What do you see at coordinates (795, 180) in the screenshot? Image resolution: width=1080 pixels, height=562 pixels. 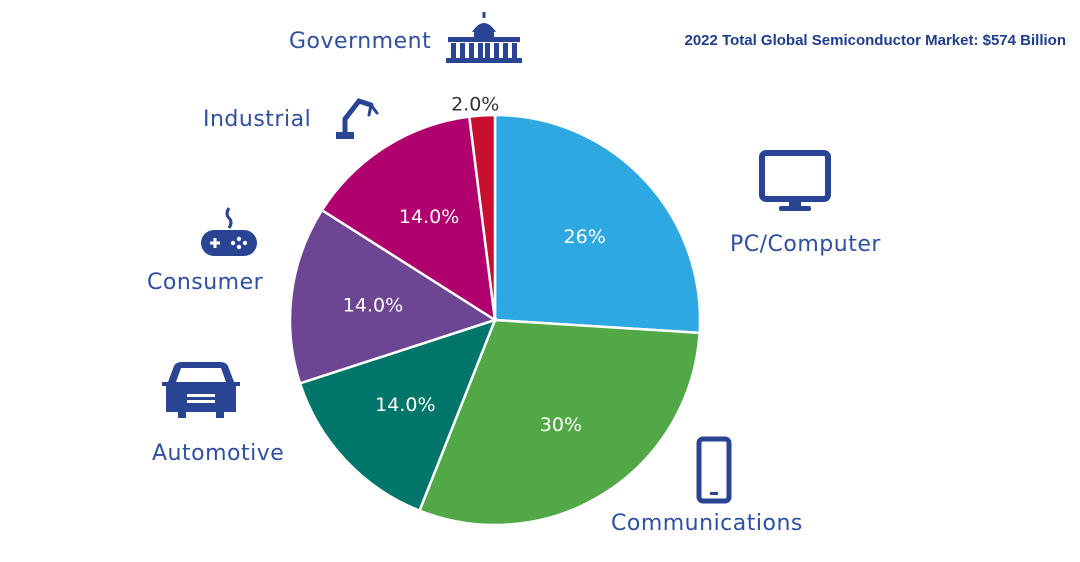 I see `monitor-icon` at bounding box center [795, 180].